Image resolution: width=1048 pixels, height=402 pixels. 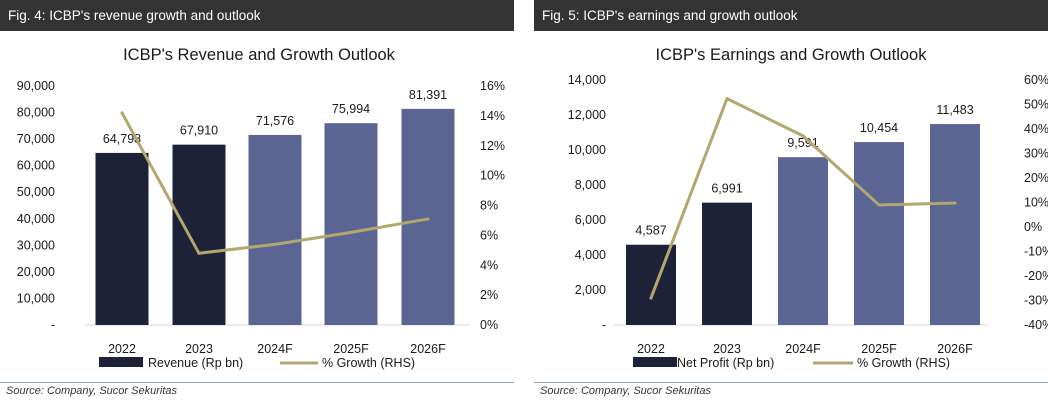 What do you see at coordinates (351, 109) in the screenshot?
I see `bar-data-label: 75,994` at bounding box center [351, 109].